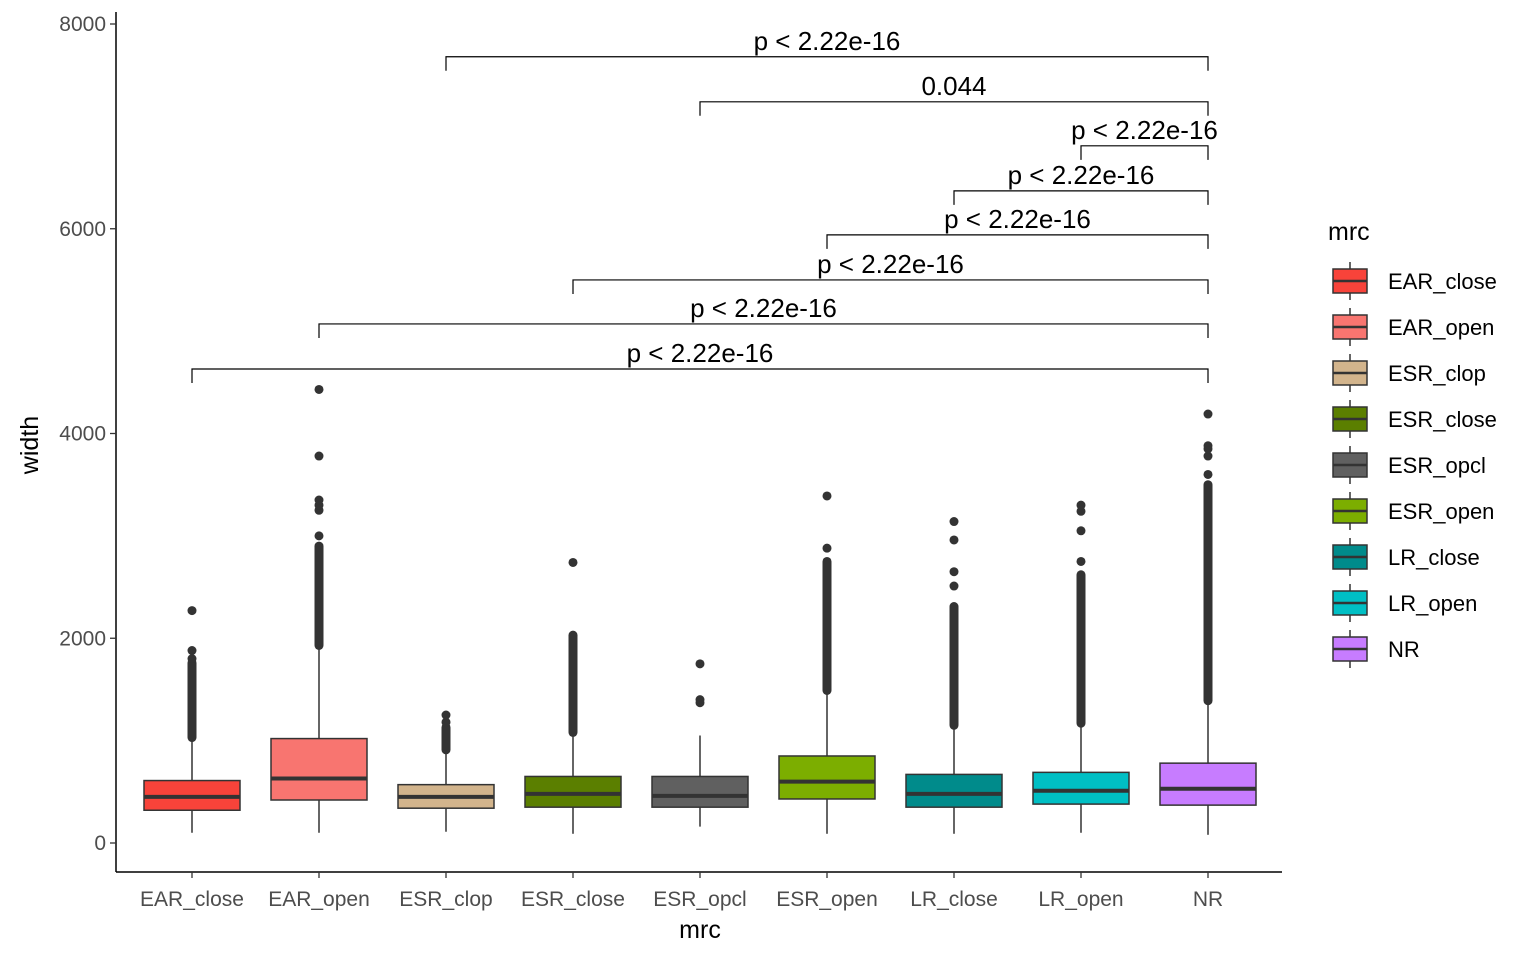  I want to click on legend-item: LR_close, so click(1406, 557).